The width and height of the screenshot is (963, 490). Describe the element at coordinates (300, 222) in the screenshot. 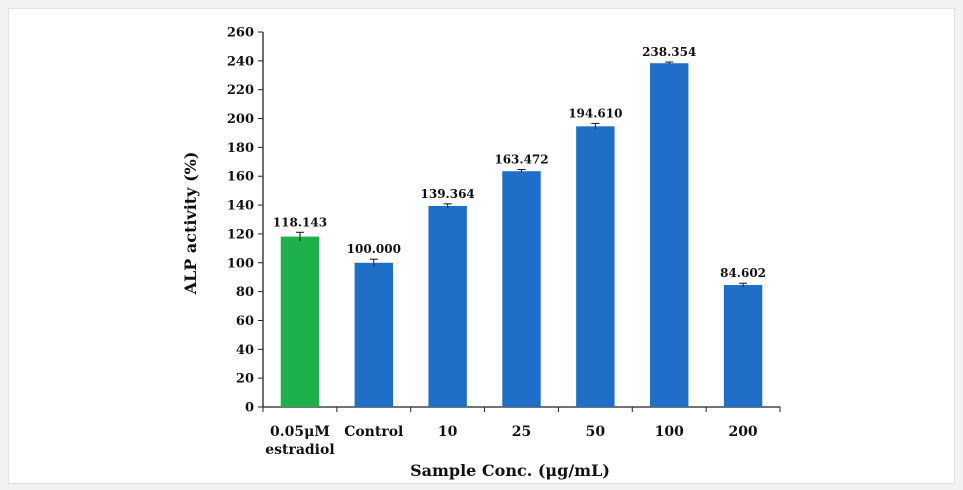

I see `data-label: 118.143` at that location.